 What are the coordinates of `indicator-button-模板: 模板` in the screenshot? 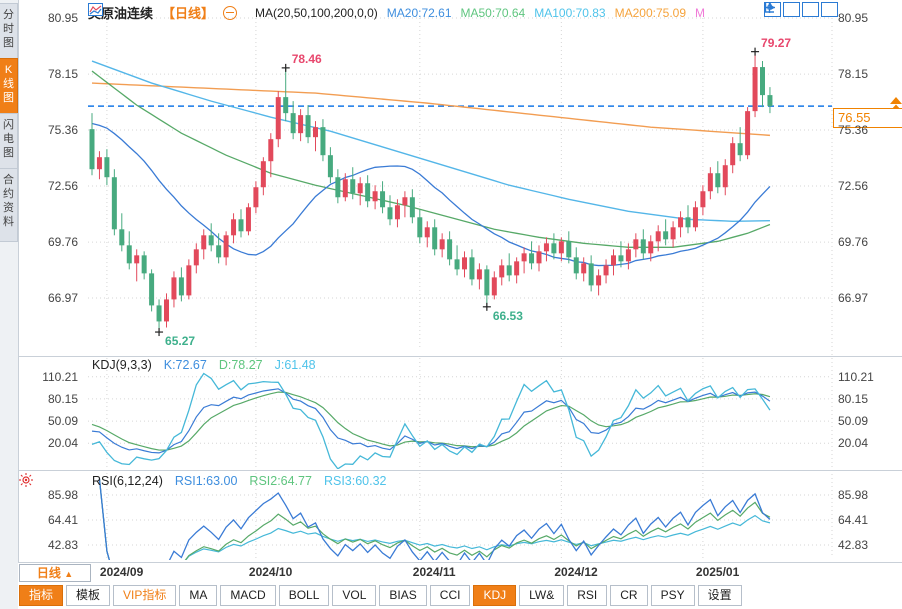 It's located at (88, 595).